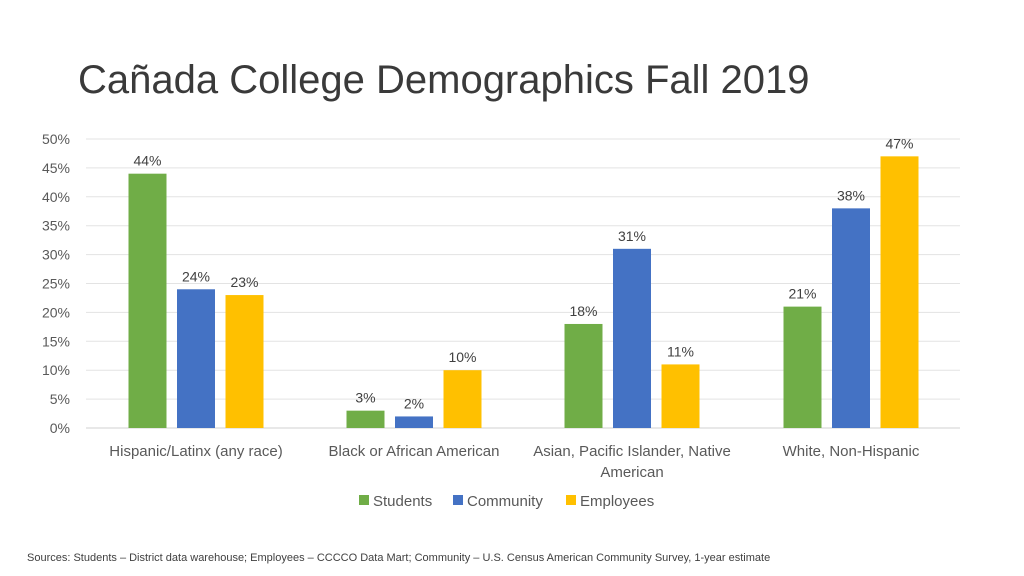  Describe the element at coordinates (56, 197) in the screenshot. I see `y-tick-label: 40%` at that location.